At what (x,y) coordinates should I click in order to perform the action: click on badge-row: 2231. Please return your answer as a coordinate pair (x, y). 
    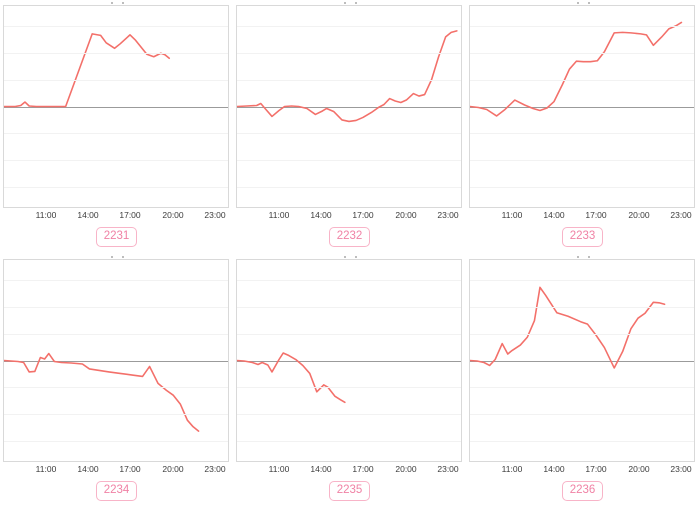
    Looking at the image, I should click on (116, 237).